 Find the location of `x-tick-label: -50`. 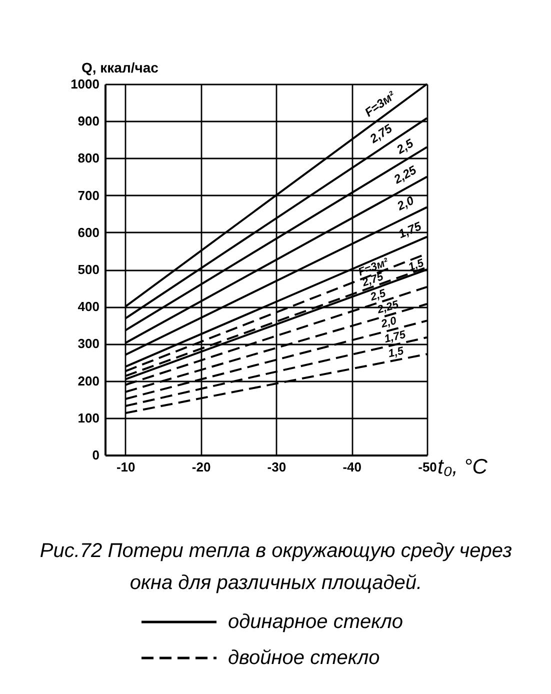

x-tick-label: -50 is located at coordinates (427, 467).